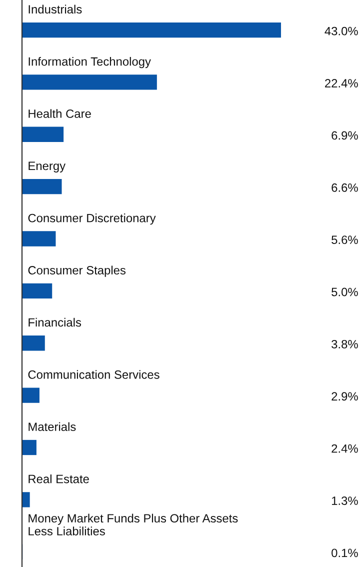 The height and width of the screenshot is (567, 360). I want to click on y-tick-label: Real Estate, so click(58, 479).